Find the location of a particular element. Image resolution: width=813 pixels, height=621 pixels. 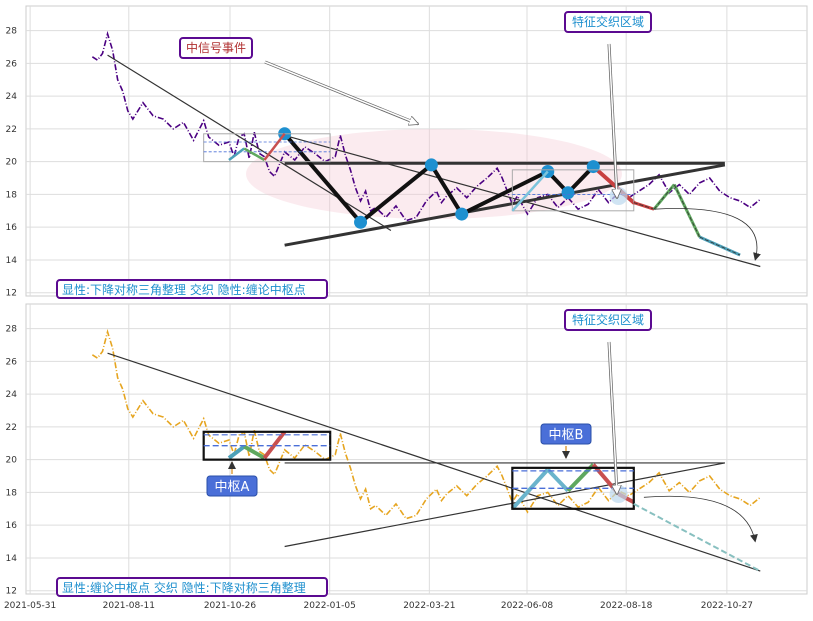

top-curved-arrow is located at coordinates (707, 234).